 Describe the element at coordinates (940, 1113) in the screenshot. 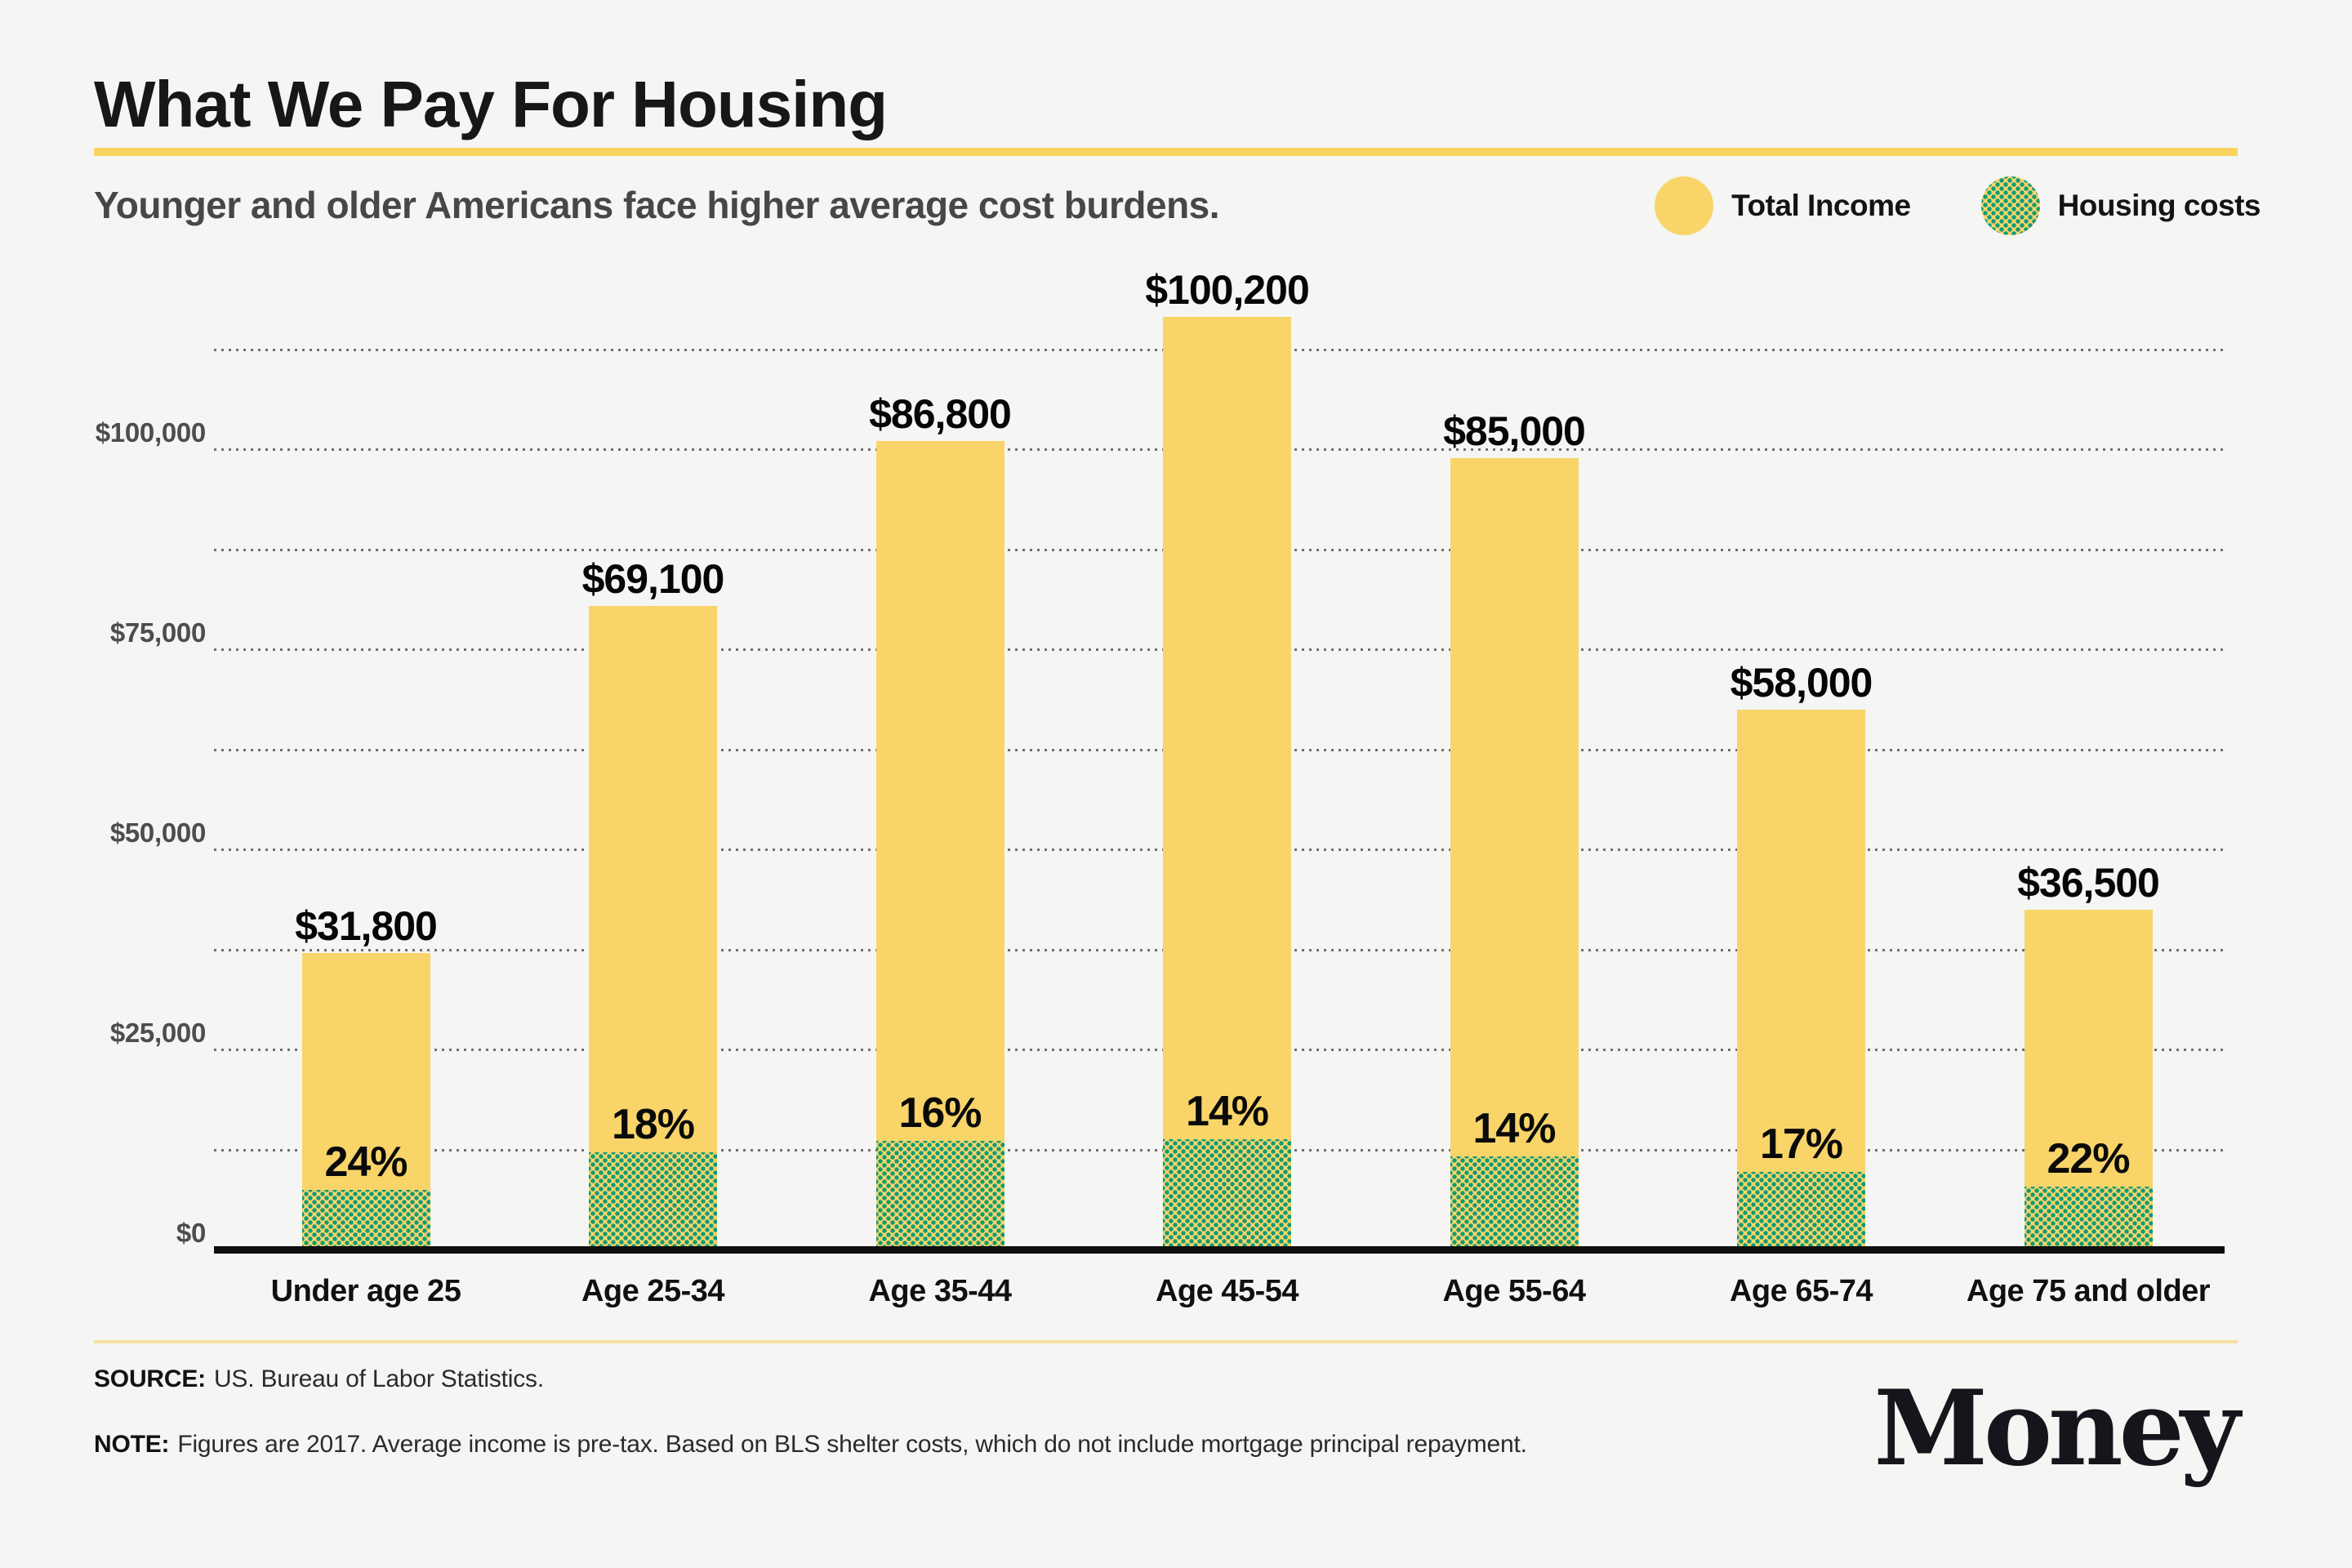

I see `housing-percent-label: 16%` at that location.